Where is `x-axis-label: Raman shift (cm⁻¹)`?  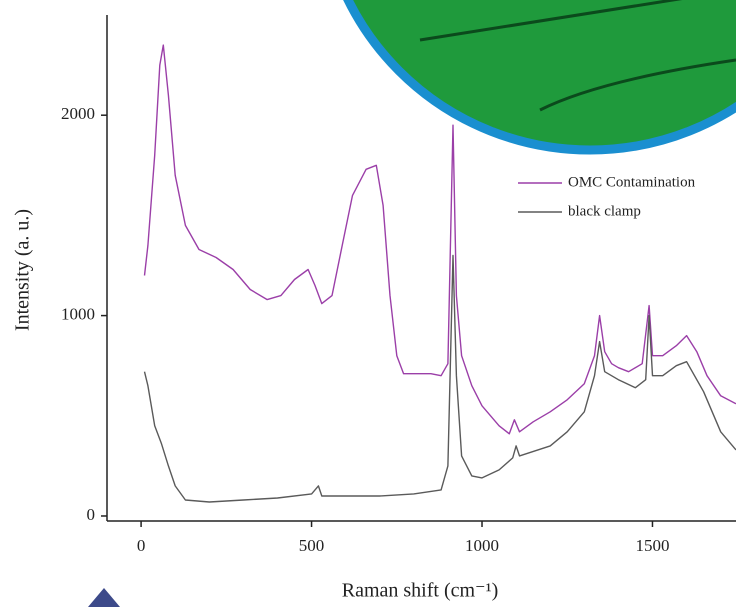
x-axis-label: Raman shift (cm⁻¹) is located at coordinates (420, 591).